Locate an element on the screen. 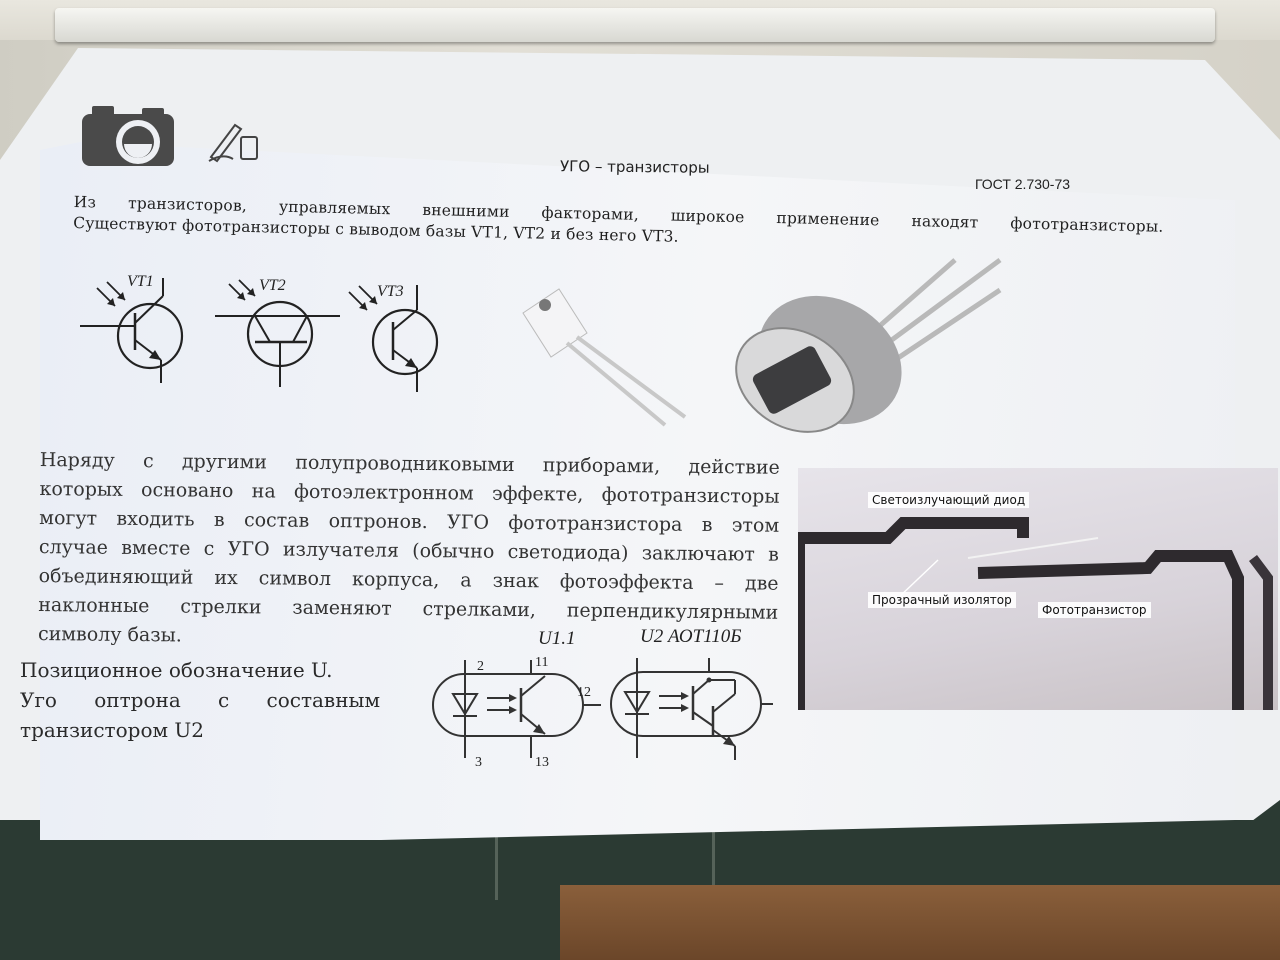  pin-11: 11 is located at coordinates (541, 662).